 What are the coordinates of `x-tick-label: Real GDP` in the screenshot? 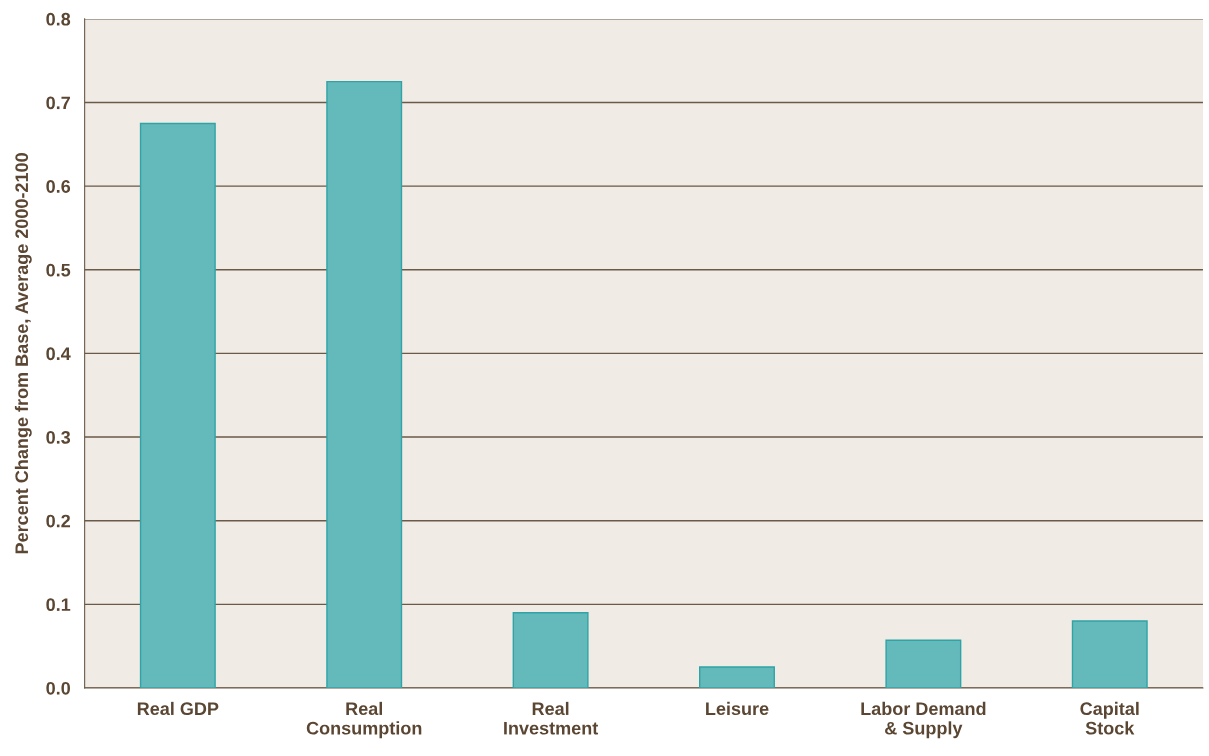 It's located at (178, 708).